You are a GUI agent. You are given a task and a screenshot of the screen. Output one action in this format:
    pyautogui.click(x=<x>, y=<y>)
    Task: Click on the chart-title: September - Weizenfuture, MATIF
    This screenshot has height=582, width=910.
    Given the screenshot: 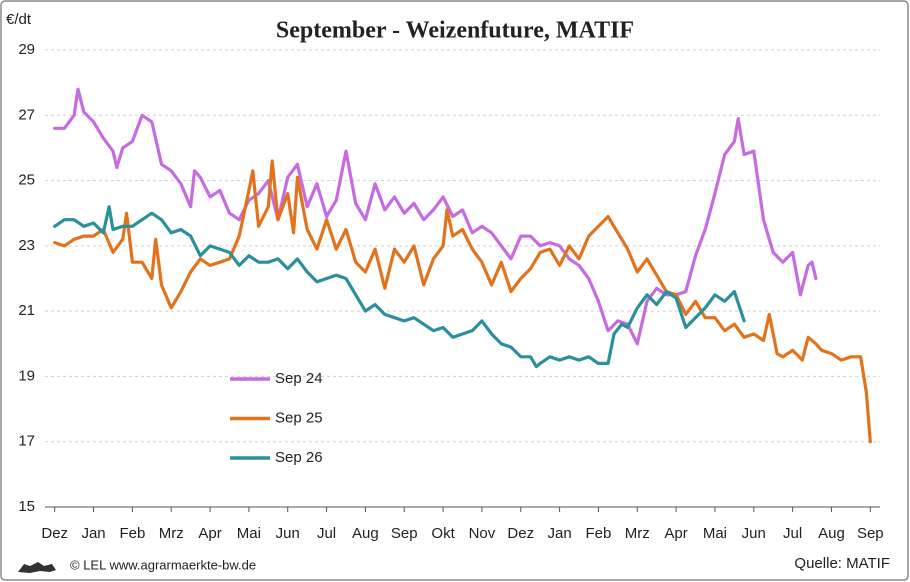 What is the action you would take?
    pyautogui.click(x=455, y=31)
    